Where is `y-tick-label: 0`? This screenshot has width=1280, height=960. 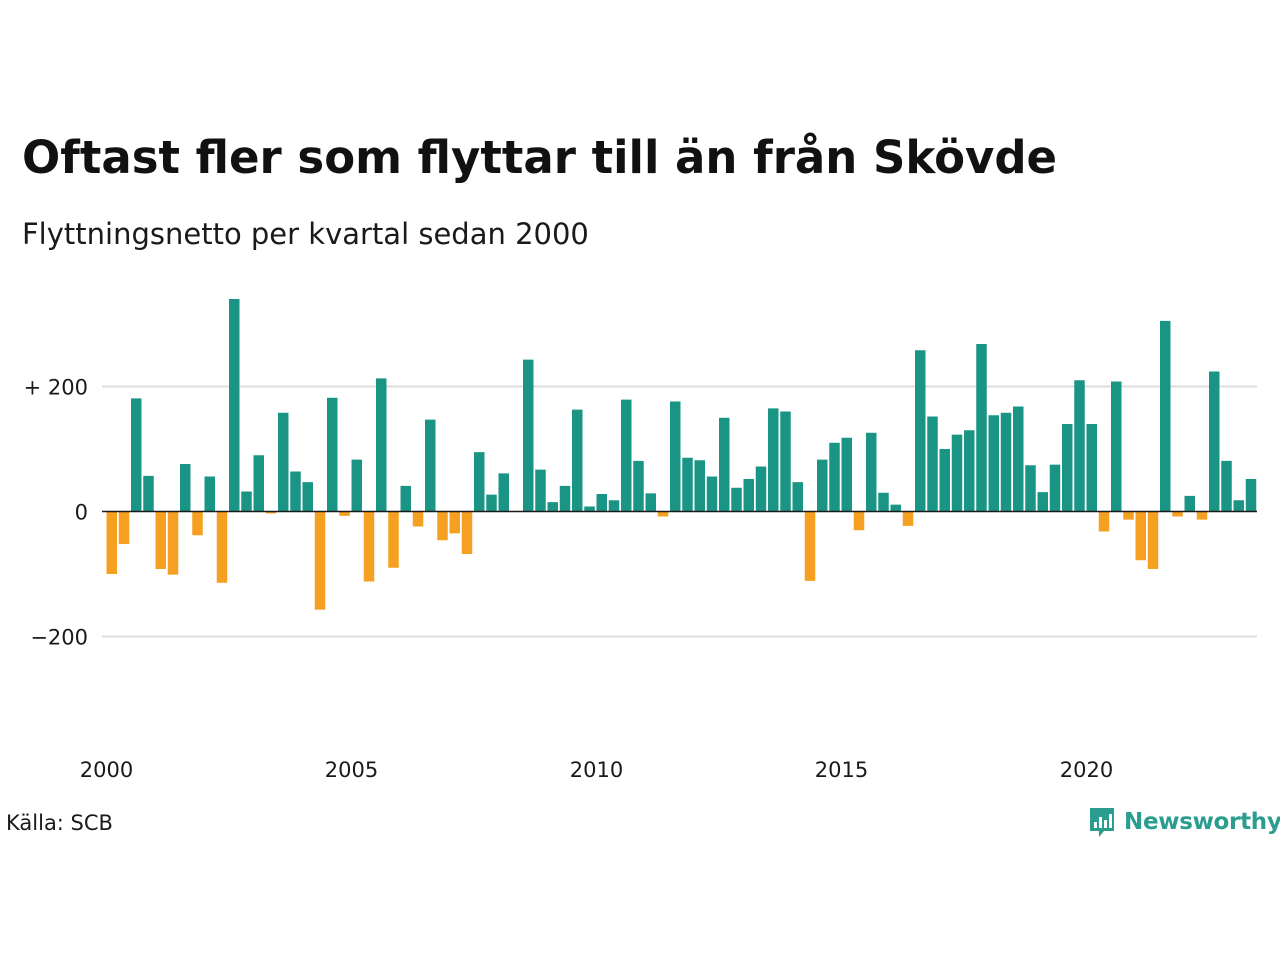
y-tick-label: 0 is located at coordinates (81, 513).